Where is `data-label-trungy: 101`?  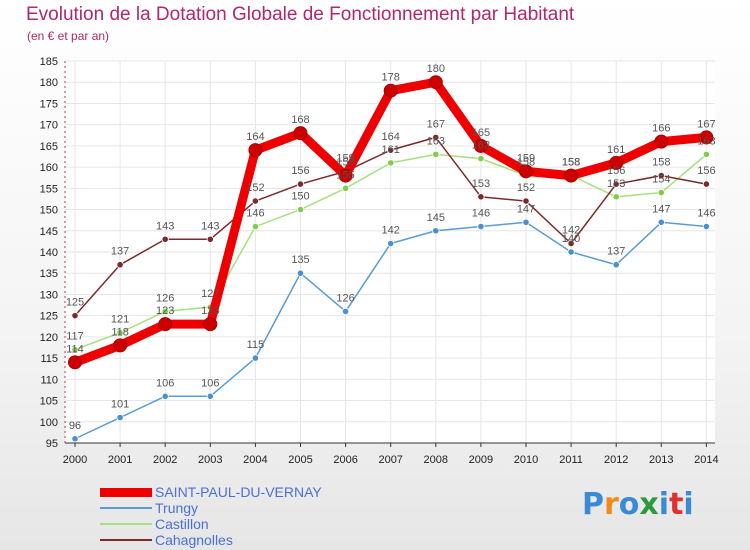
data-label-trungy: 101 is located at coordinates (120, 405).